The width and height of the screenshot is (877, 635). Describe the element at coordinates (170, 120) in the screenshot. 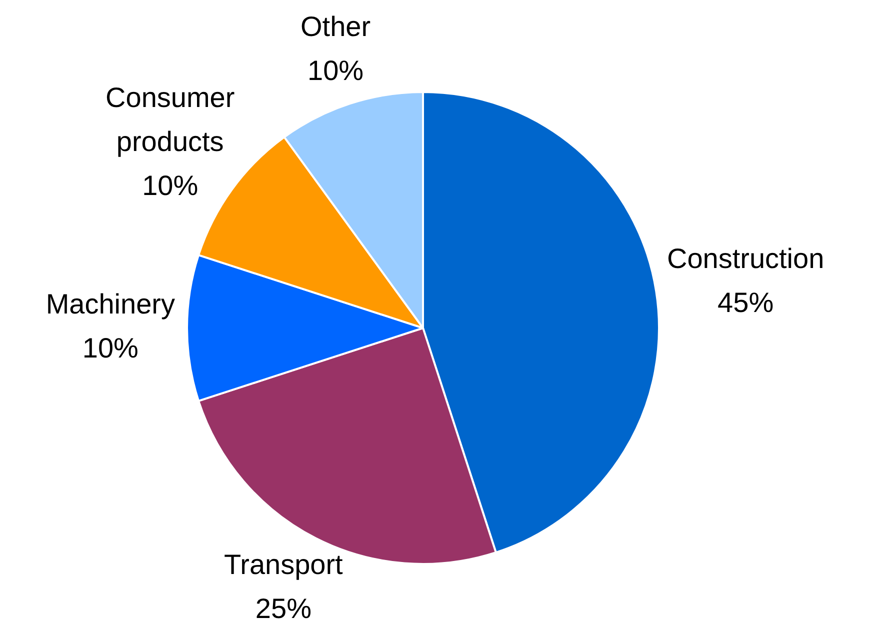

I see `slice-label: Consumer products` at that location.